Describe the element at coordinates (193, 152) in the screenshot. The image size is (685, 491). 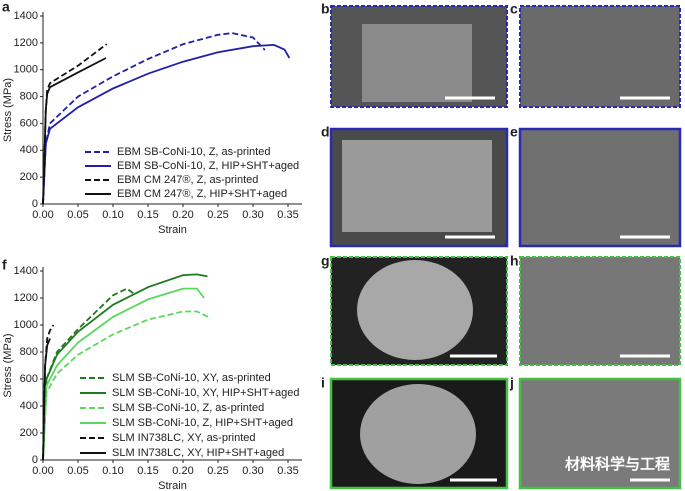
I see `legend-label: EBM SB-CoNi-10, Z, as-printed` at that location.